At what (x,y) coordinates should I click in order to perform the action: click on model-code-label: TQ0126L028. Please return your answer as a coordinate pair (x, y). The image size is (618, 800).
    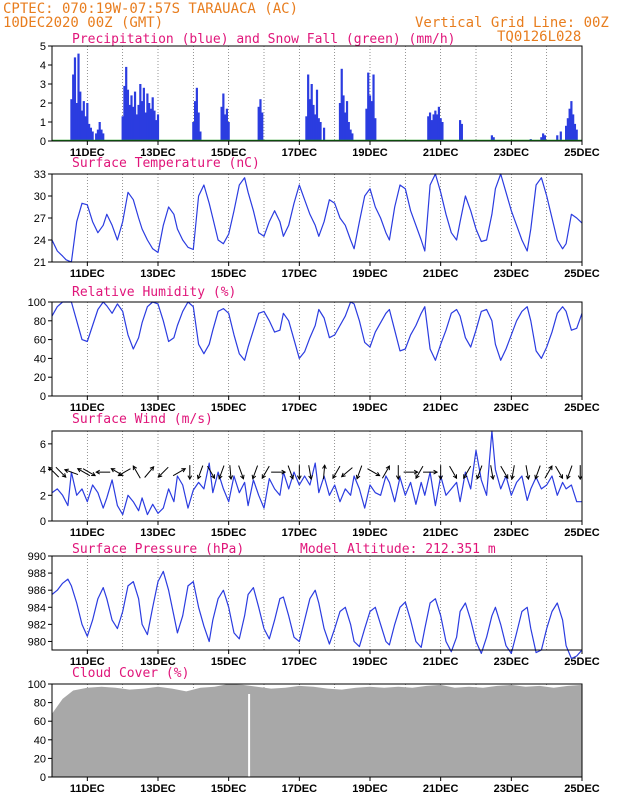
    Looking at the image, I should click on (539, 37).